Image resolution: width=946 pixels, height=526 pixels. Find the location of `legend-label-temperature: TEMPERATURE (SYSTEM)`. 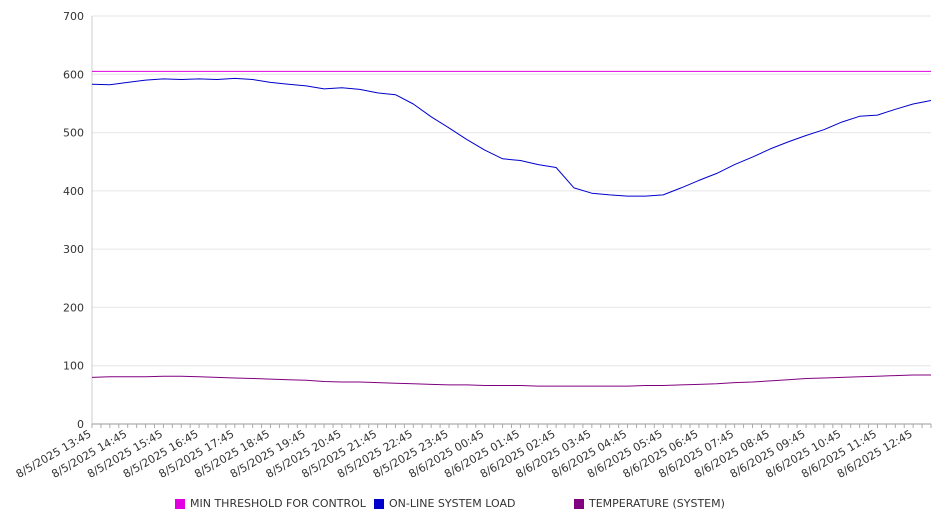

legend-label-temperature: TEMPERATURE (SYSTEM) is located at coordinates (657, 503).